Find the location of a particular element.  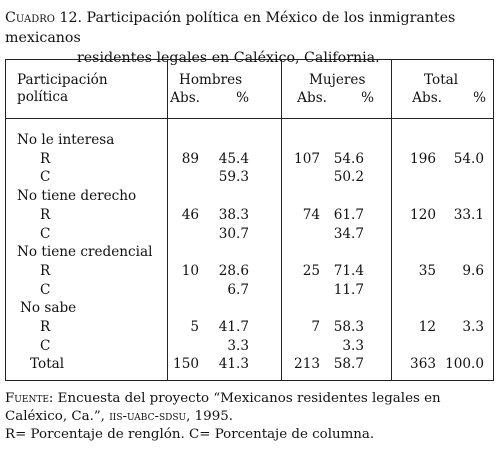

table-cell: 58.3 is located at coordinates (348, 327).